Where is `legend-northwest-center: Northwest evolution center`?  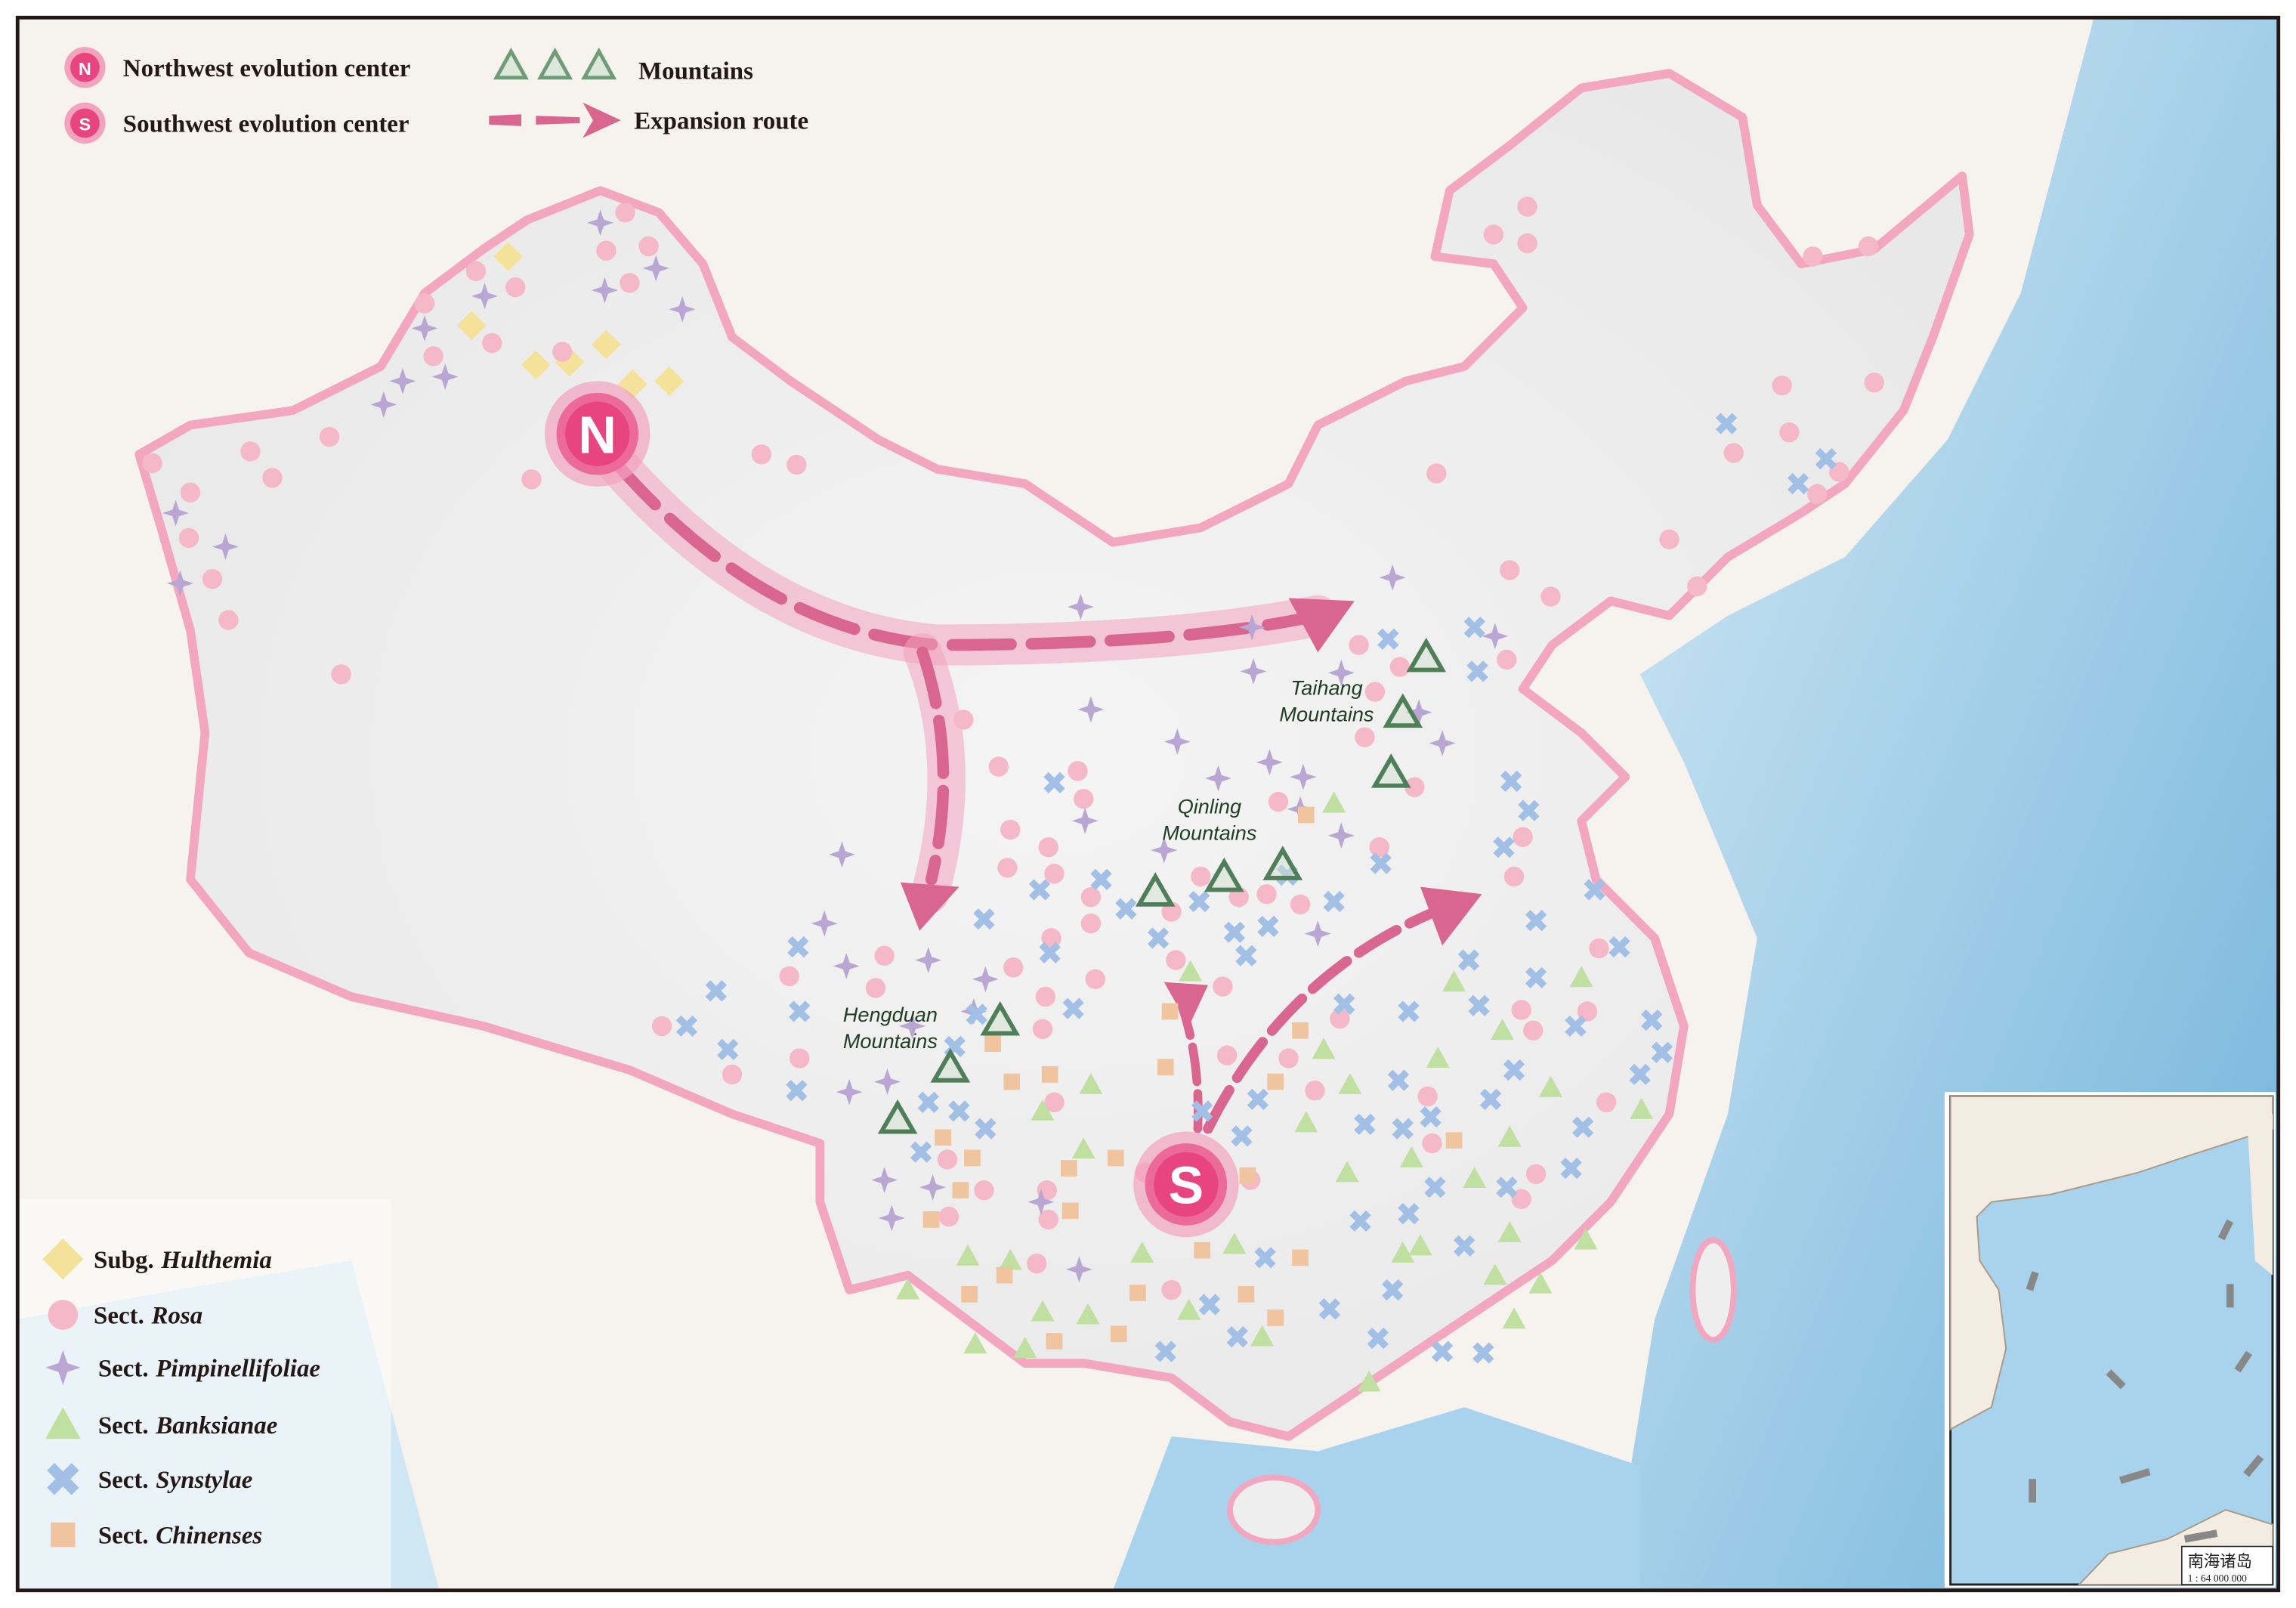
legend-northwest-center: Northwest evolution center is located at coordinates (267, 68).